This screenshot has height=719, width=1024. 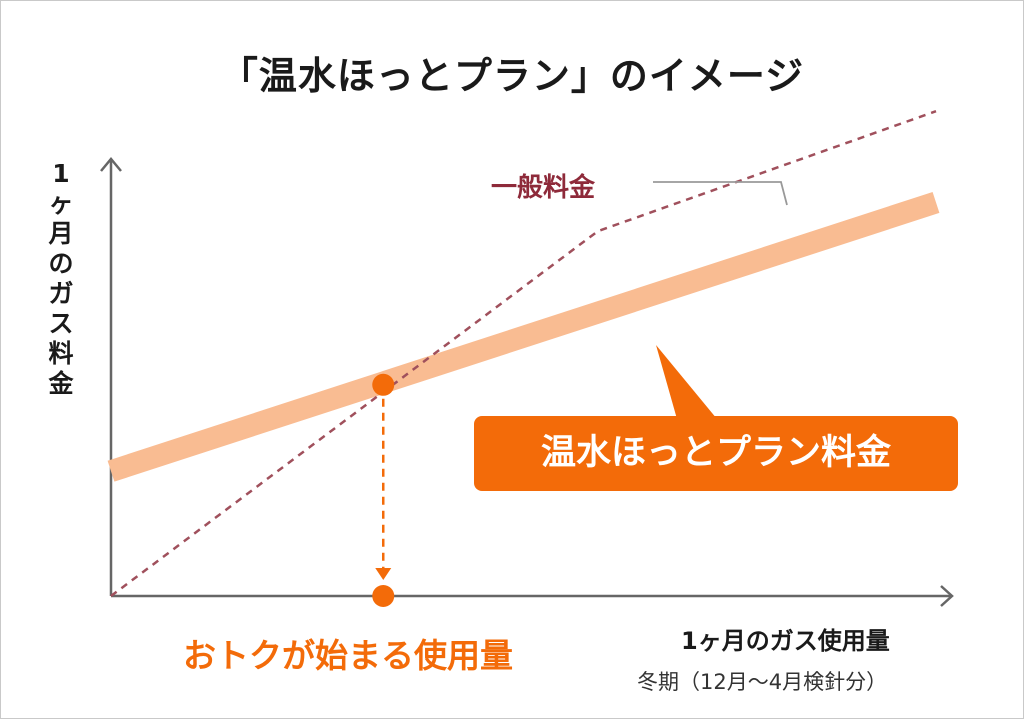 I want to click on x-axis-arrow-icon, so click(x=947, y=596).